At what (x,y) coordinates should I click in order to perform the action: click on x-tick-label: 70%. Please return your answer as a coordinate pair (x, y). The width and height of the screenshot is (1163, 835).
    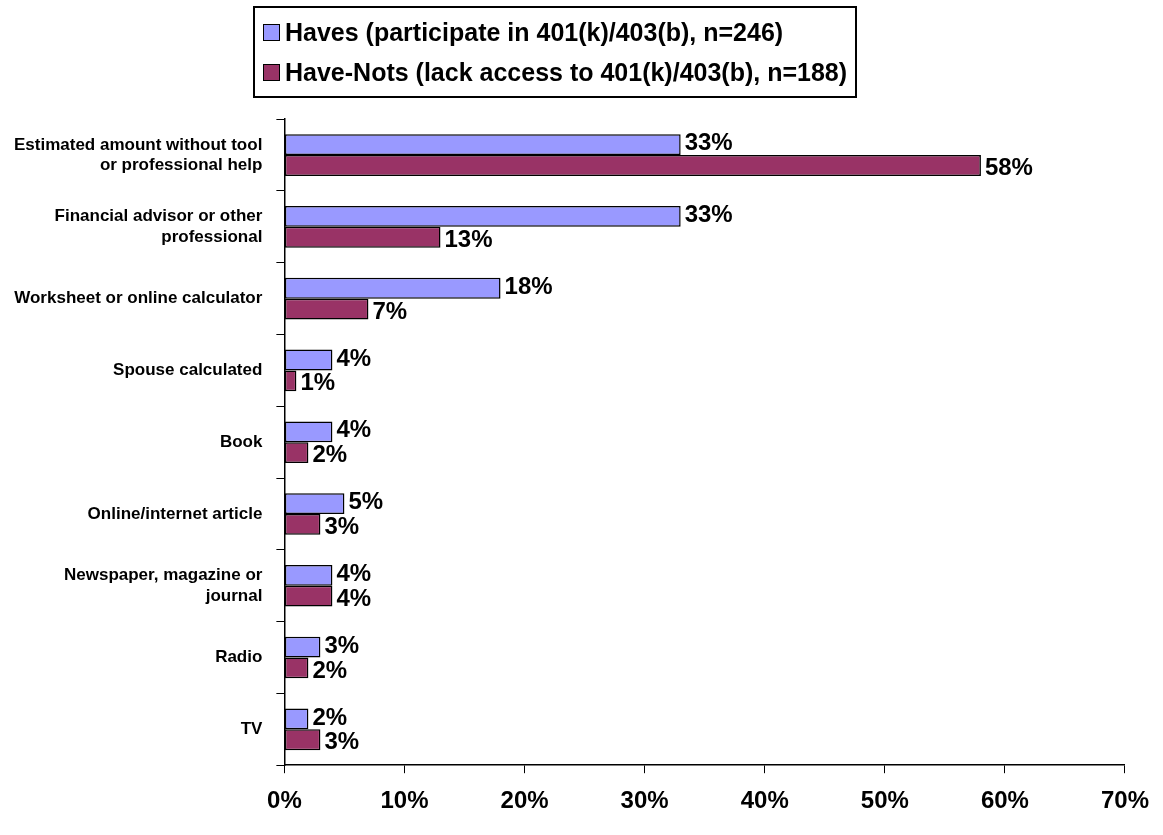
    Looking at the image, I should click on (1125, 800).